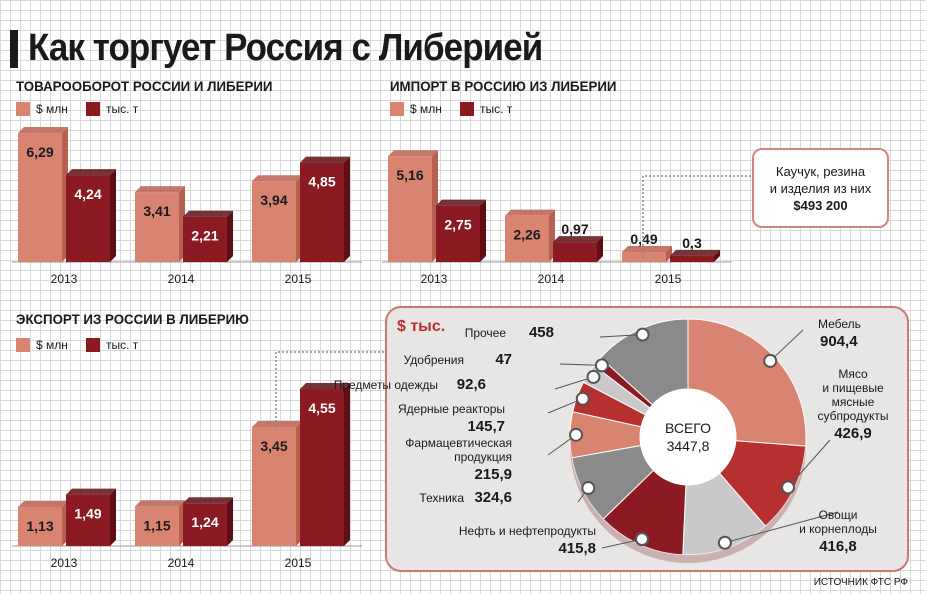 The height and width of the screenshot is (594, 926). Describe the element at coordinates (483, 457) in the screenshot. I see `pie-label-name: продукция` at that location.